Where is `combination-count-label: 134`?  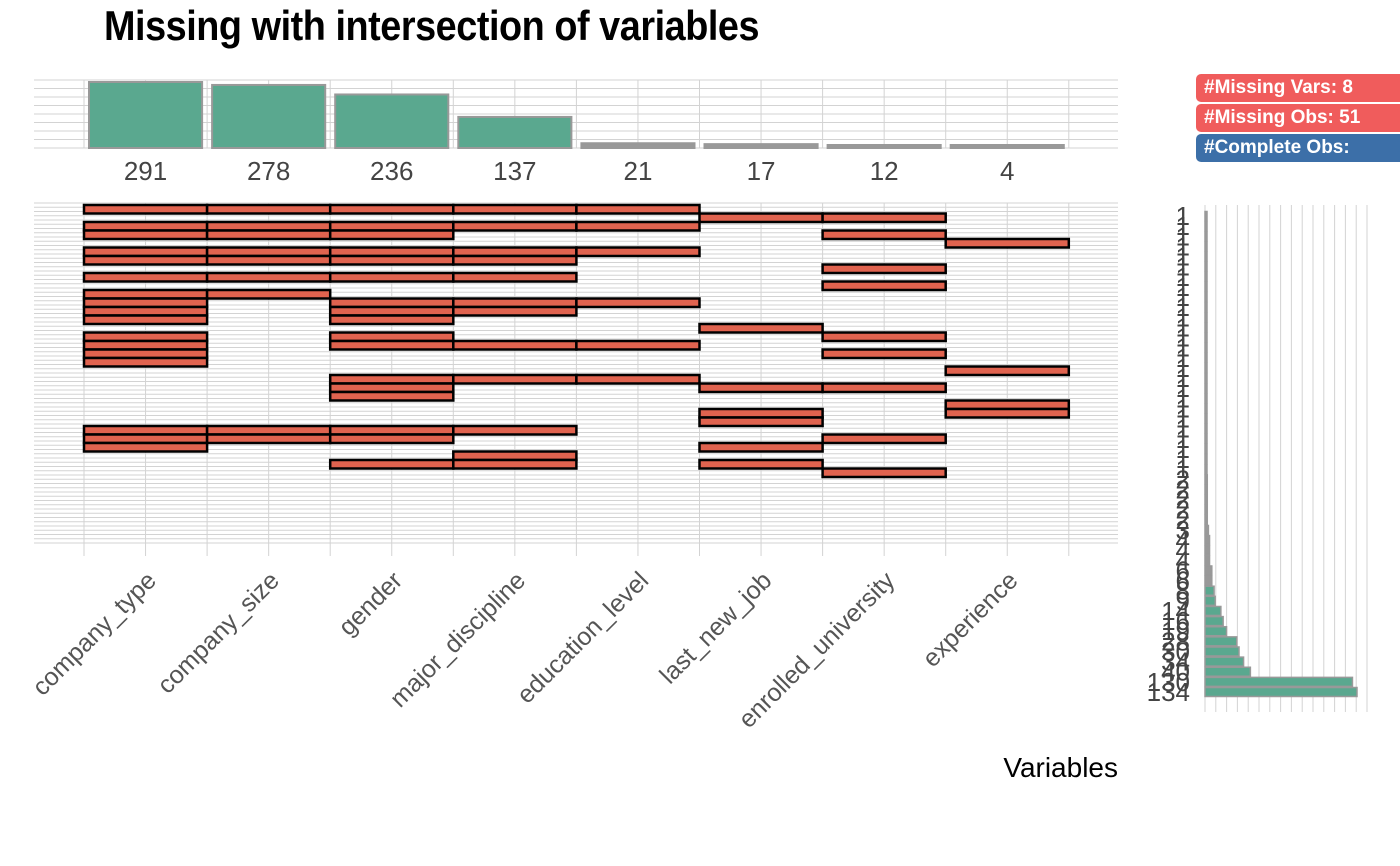 combination-count-label: 134 is located at coordinates (1168, 692).